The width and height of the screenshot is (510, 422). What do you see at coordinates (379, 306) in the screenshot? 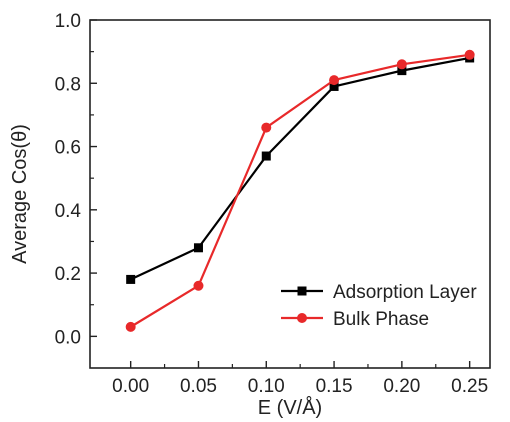
I see `legend: Adsorption Layer Bulk Phase` at bounding box center [379, 306].